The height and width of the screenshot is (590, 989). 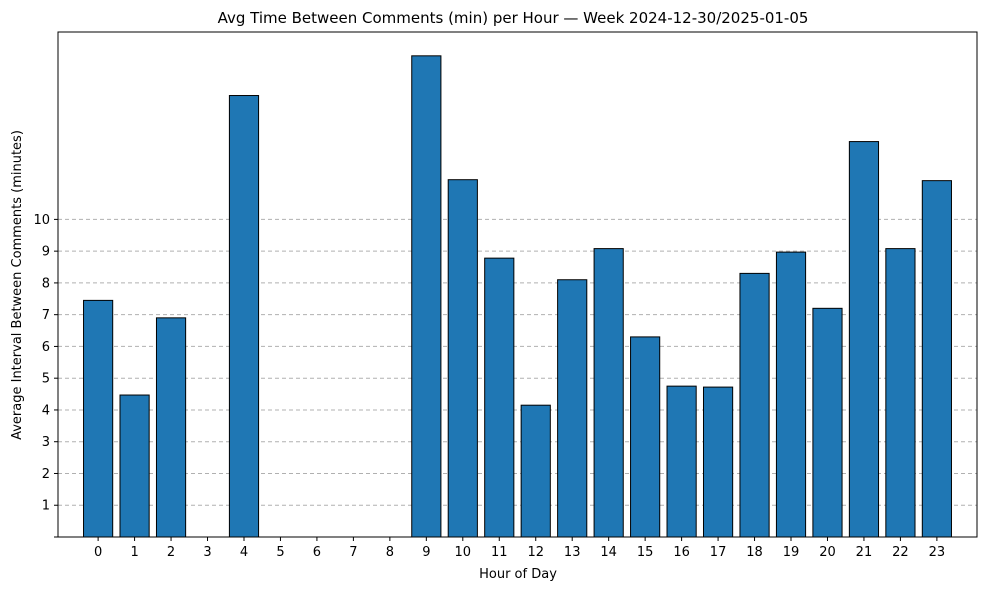 I want to click on y-tick-label: 3, so click(x=46, y=442).